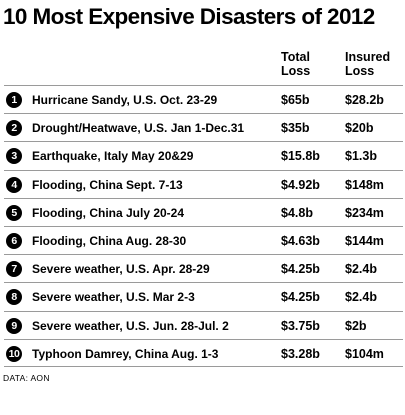 The height and width of the screenshot is (415, 405). What do you see at coordinates (189, 16) in the screenshot?
I see `chart-title: 10 Most Expensive Disasters of 2012` at bounding box center [189, 16].